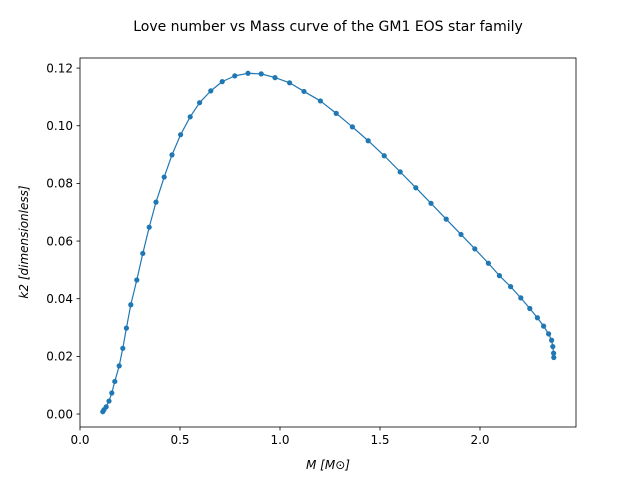 The width and height of the screenshot is (640, 480). Describe the element at coordinates (479, 440) in the screenshot. I see `x-tick-label: 2.0` at that location.